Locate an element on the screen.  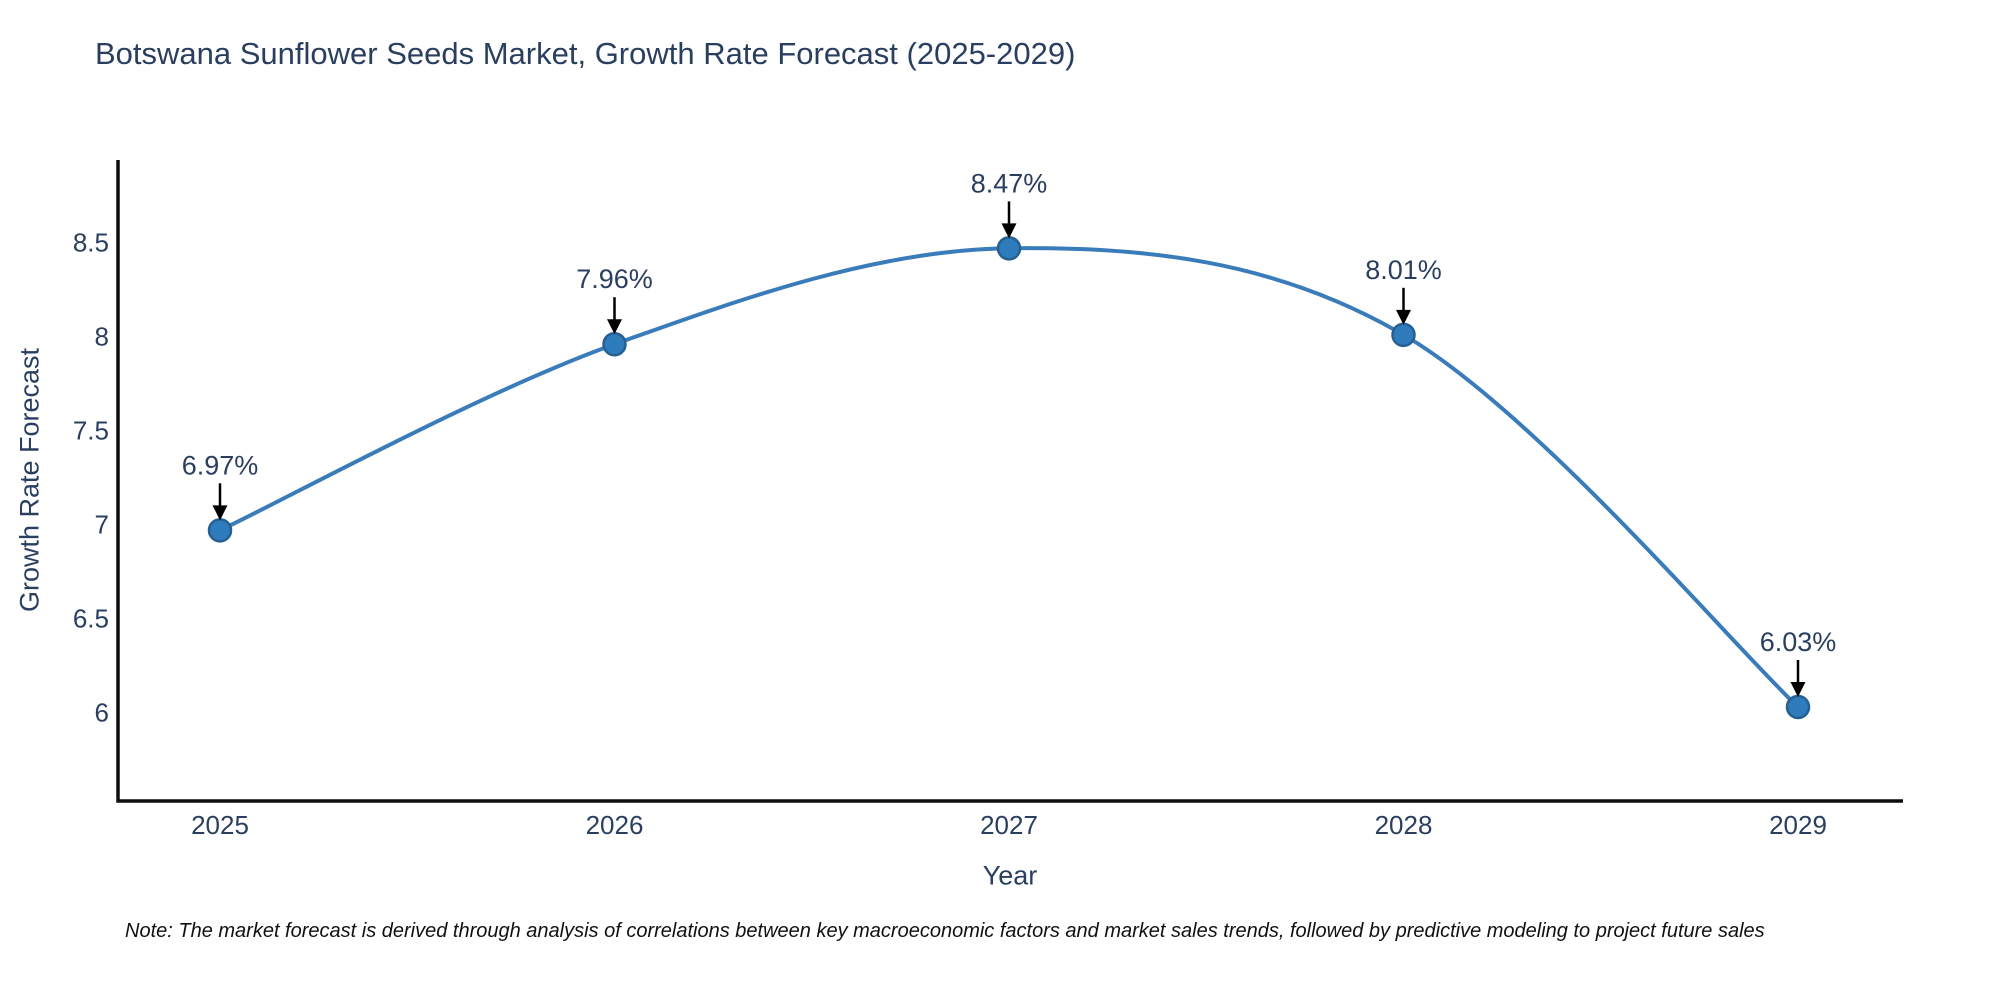
y-tick-label: 8.5 is located at coordinates (91, 243).